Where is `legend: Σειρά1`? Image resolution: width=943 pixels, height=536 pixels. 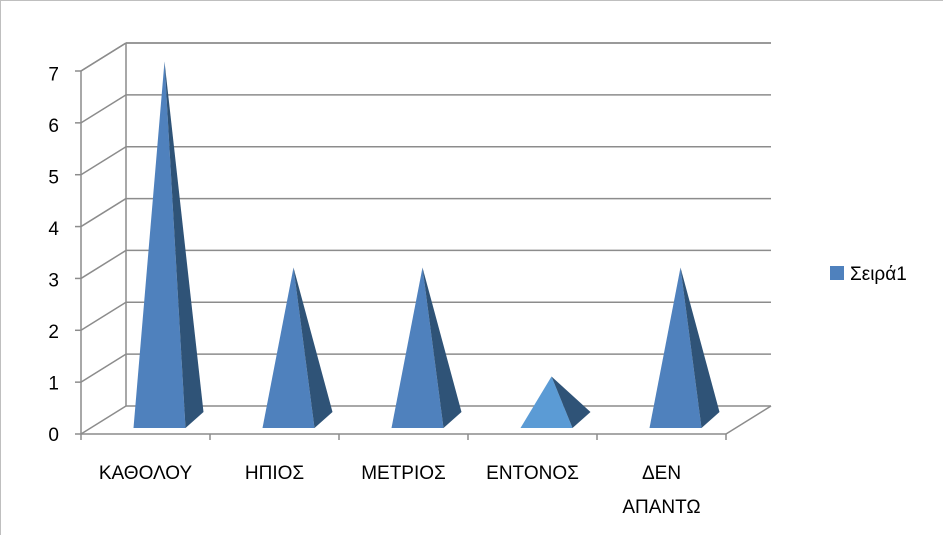
legend: Σειρά1 is located at coordinates (868, 274).